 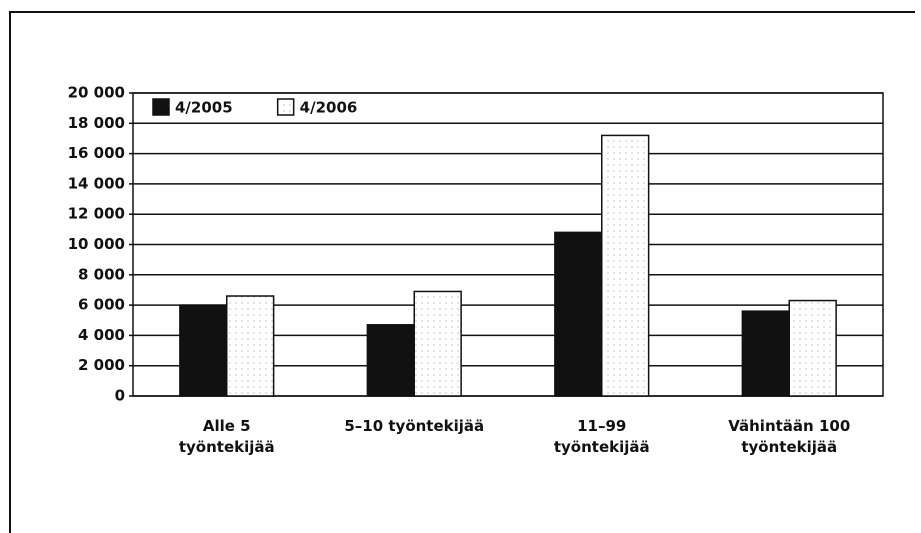 What do you see at coordinates (96, 153) in the screenshot?
I see `y-tick-label: 16 000` at bounding box center [96, 153].